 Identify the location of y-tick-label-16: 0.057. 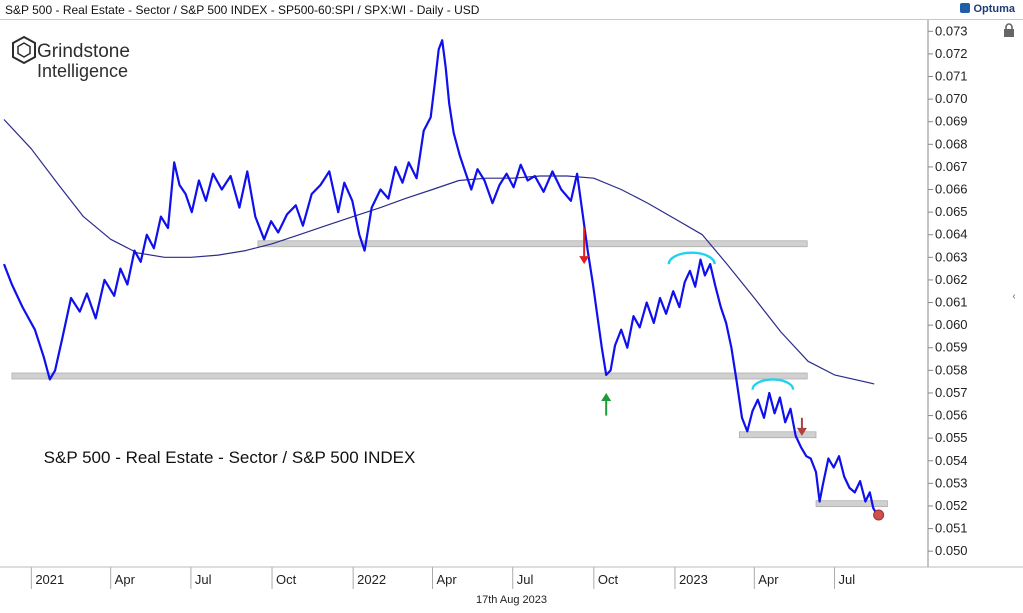
(951, 392).